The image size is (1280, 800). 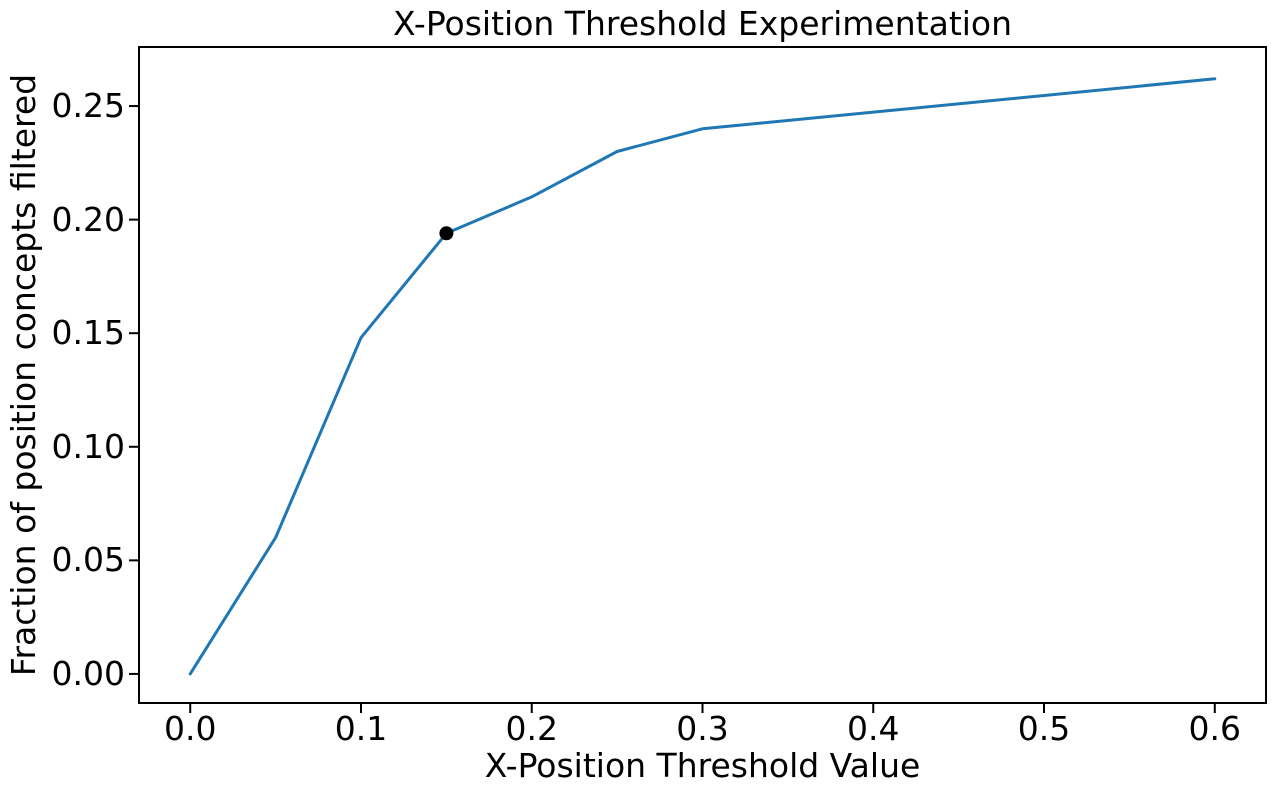 I want to click on x-tick-label: 0.6, so click(x=1215, y=728).